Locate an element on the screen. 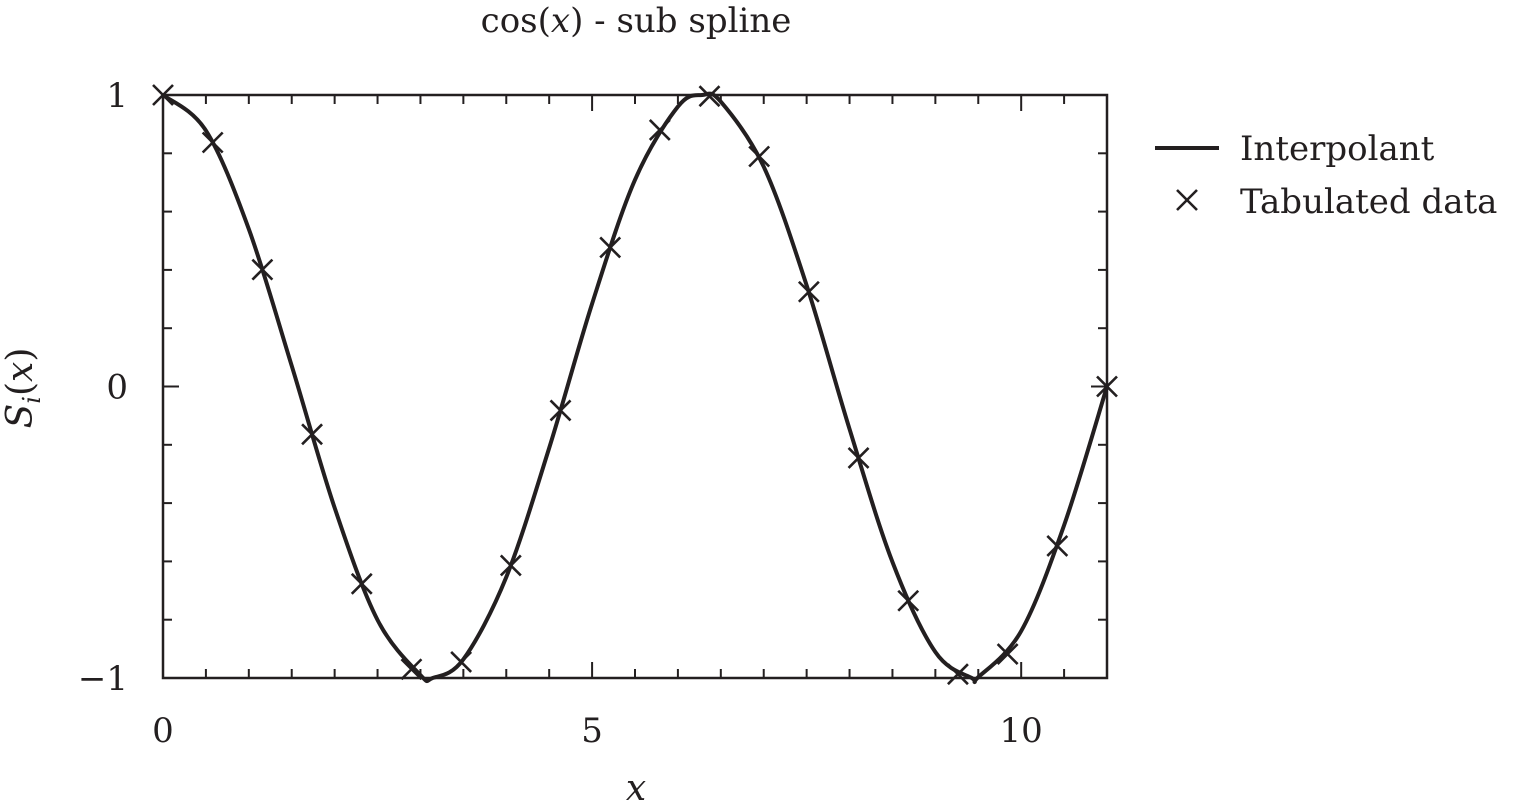  y-tick-label: −1 is located at coordinates (103, 679).